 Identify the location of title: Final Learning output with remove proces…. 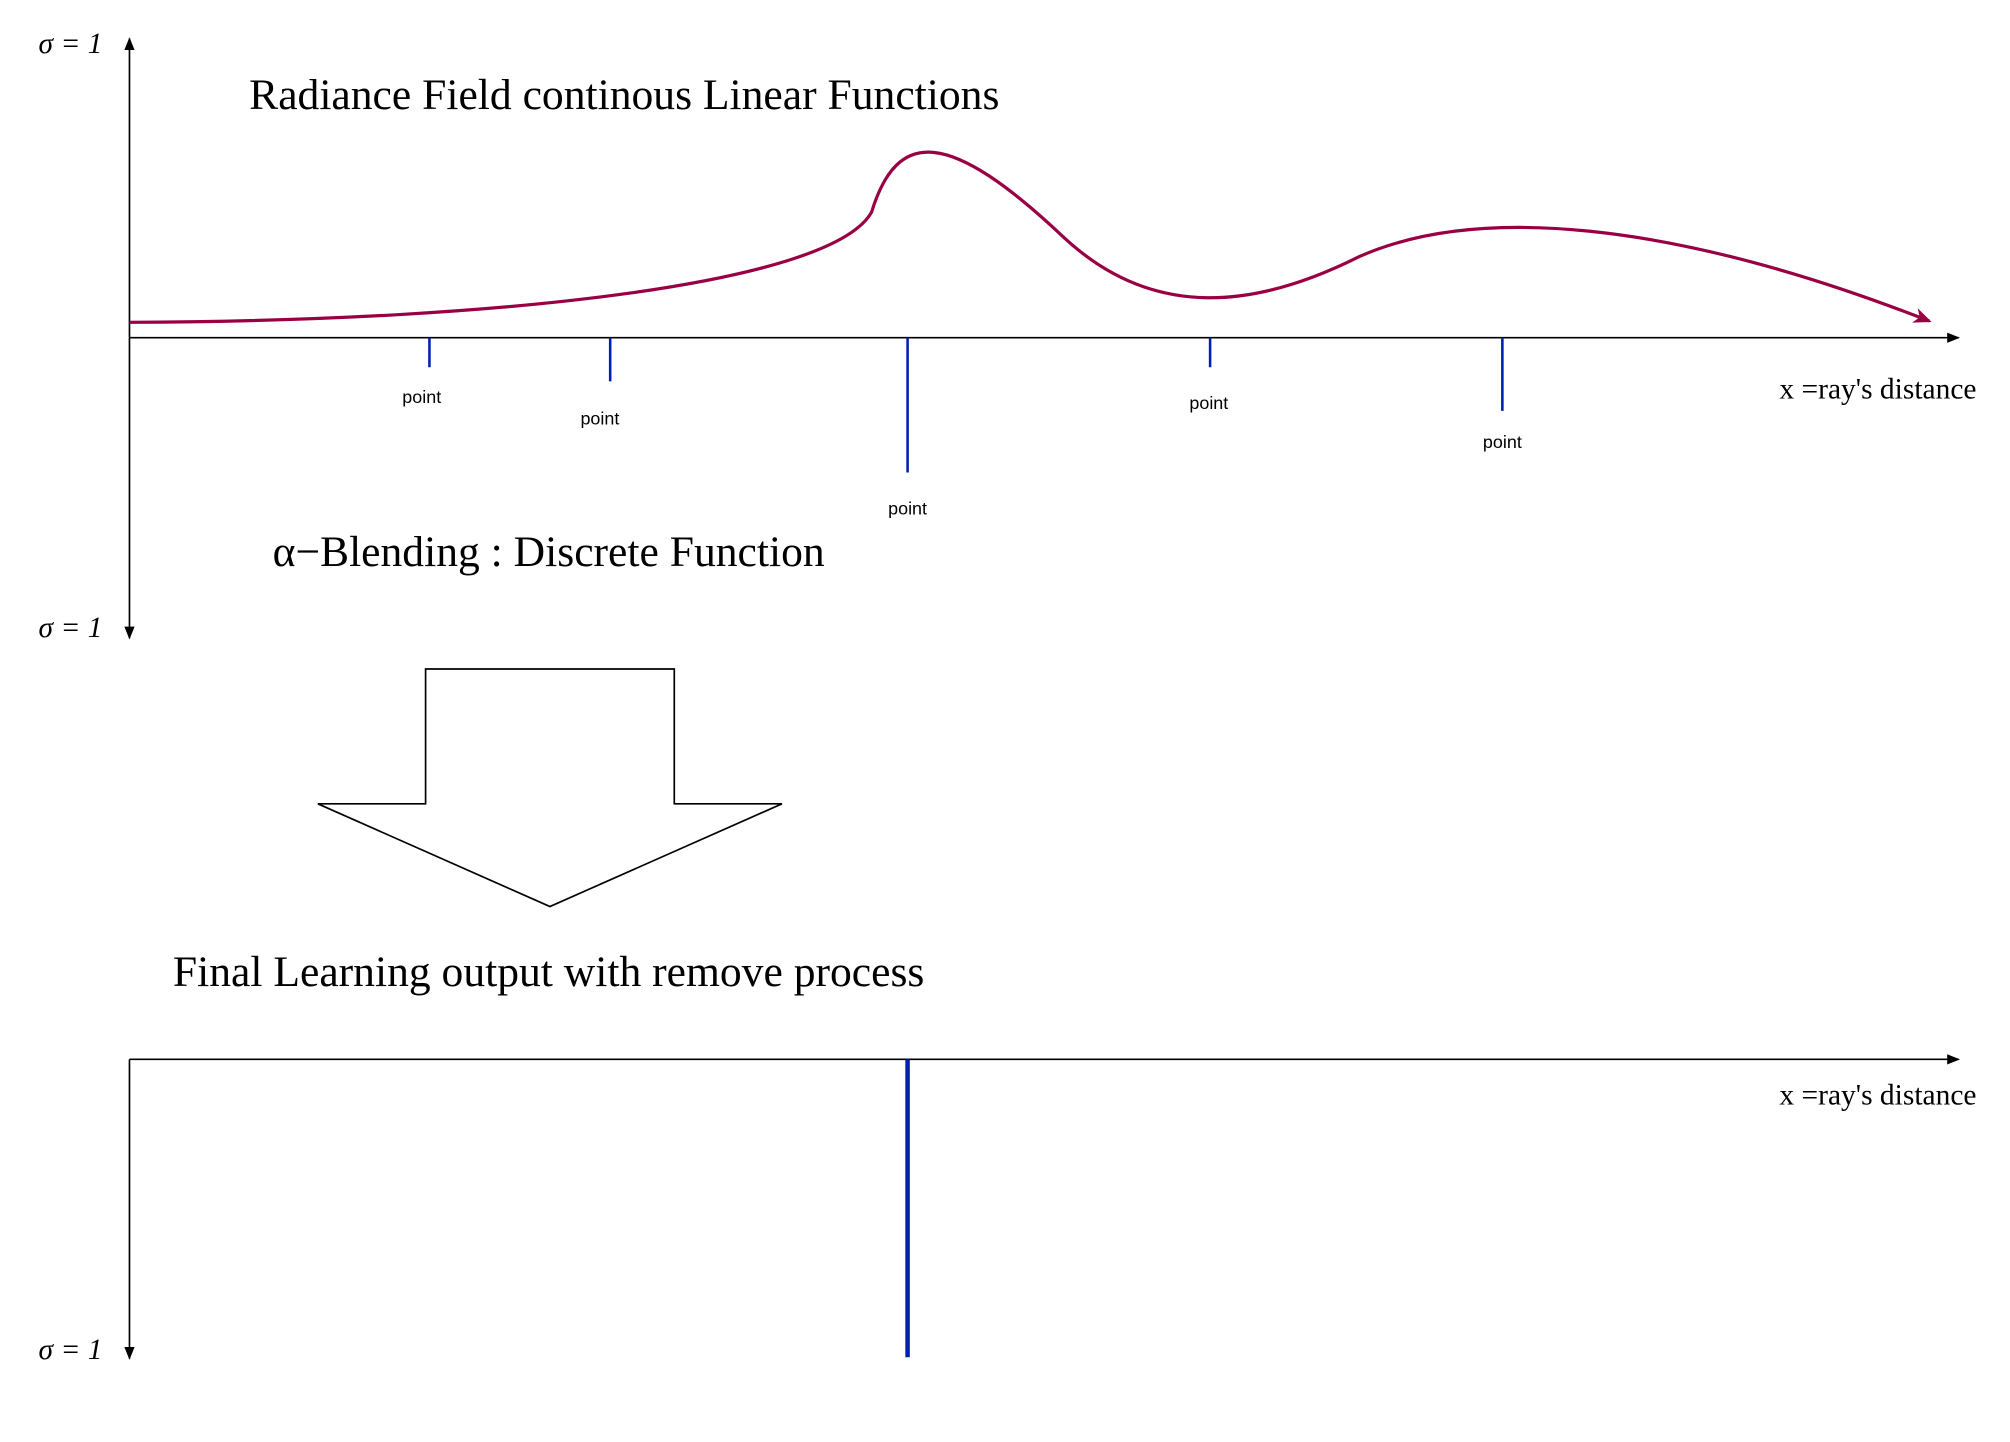
(548, 972).